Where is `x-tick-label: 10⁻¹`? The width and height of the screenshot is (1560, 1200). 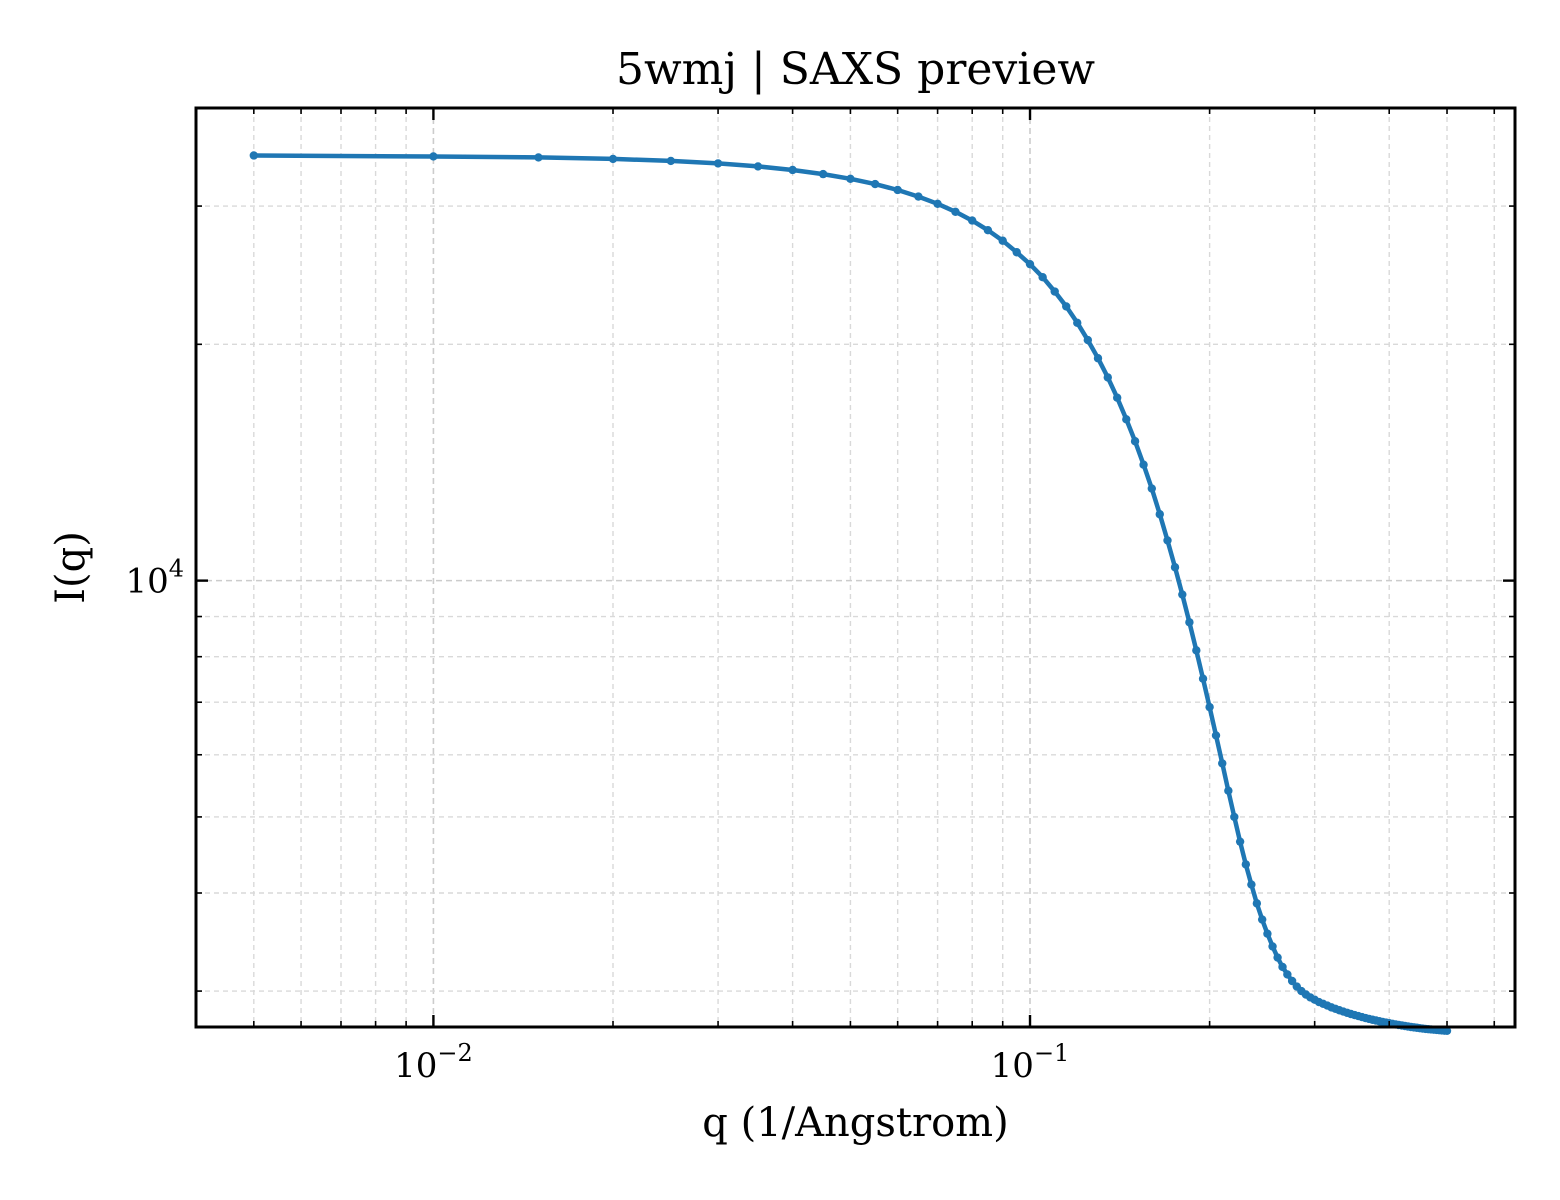 x-tick-label: 10⁻¹ is located at coordinates (1030, 1062).